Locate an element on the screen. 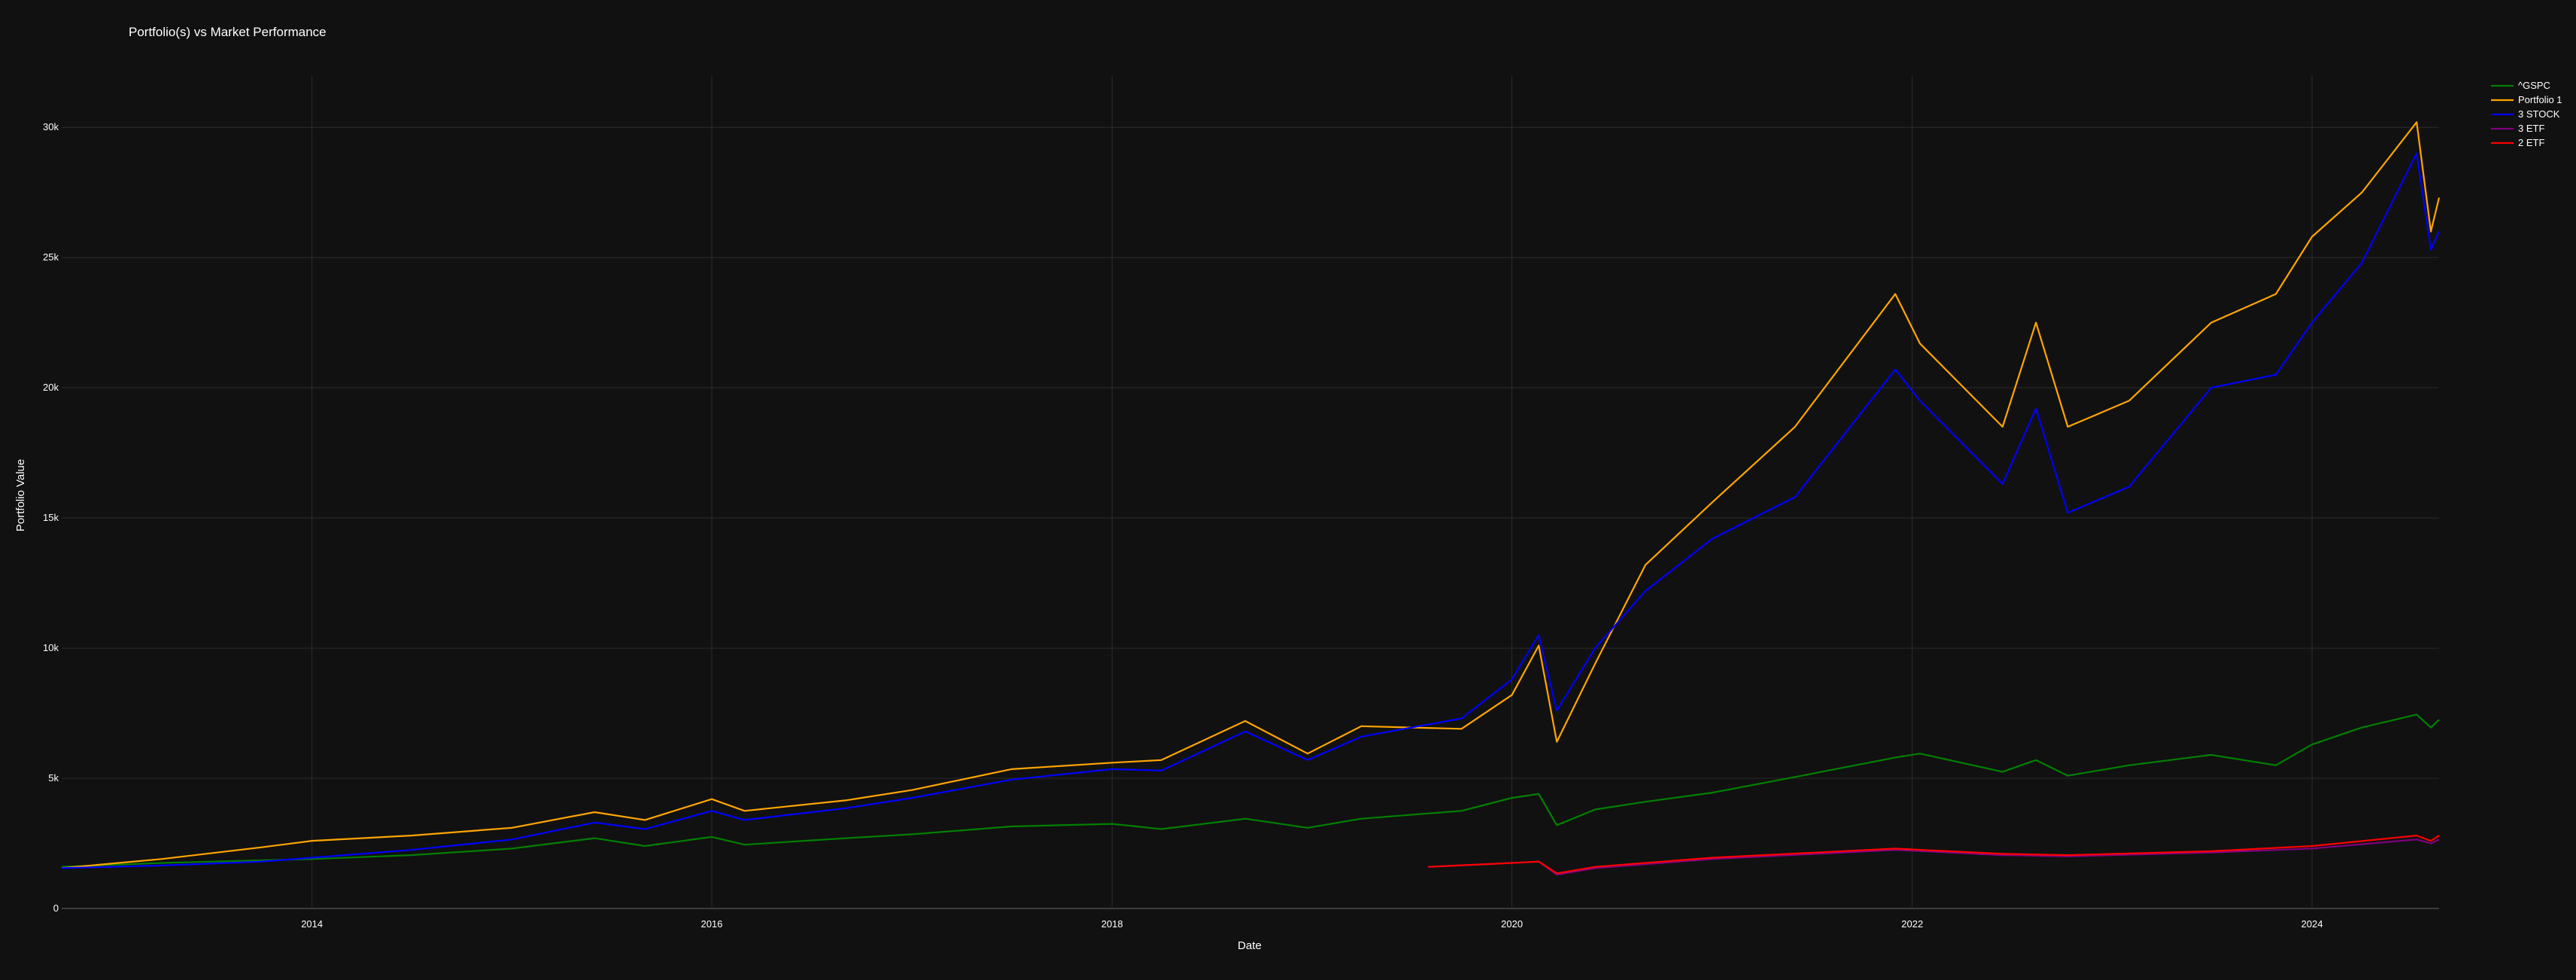 This screenshot has height=980, width=2576. y-tick-label: 10k is located at coordinates (51, 647).